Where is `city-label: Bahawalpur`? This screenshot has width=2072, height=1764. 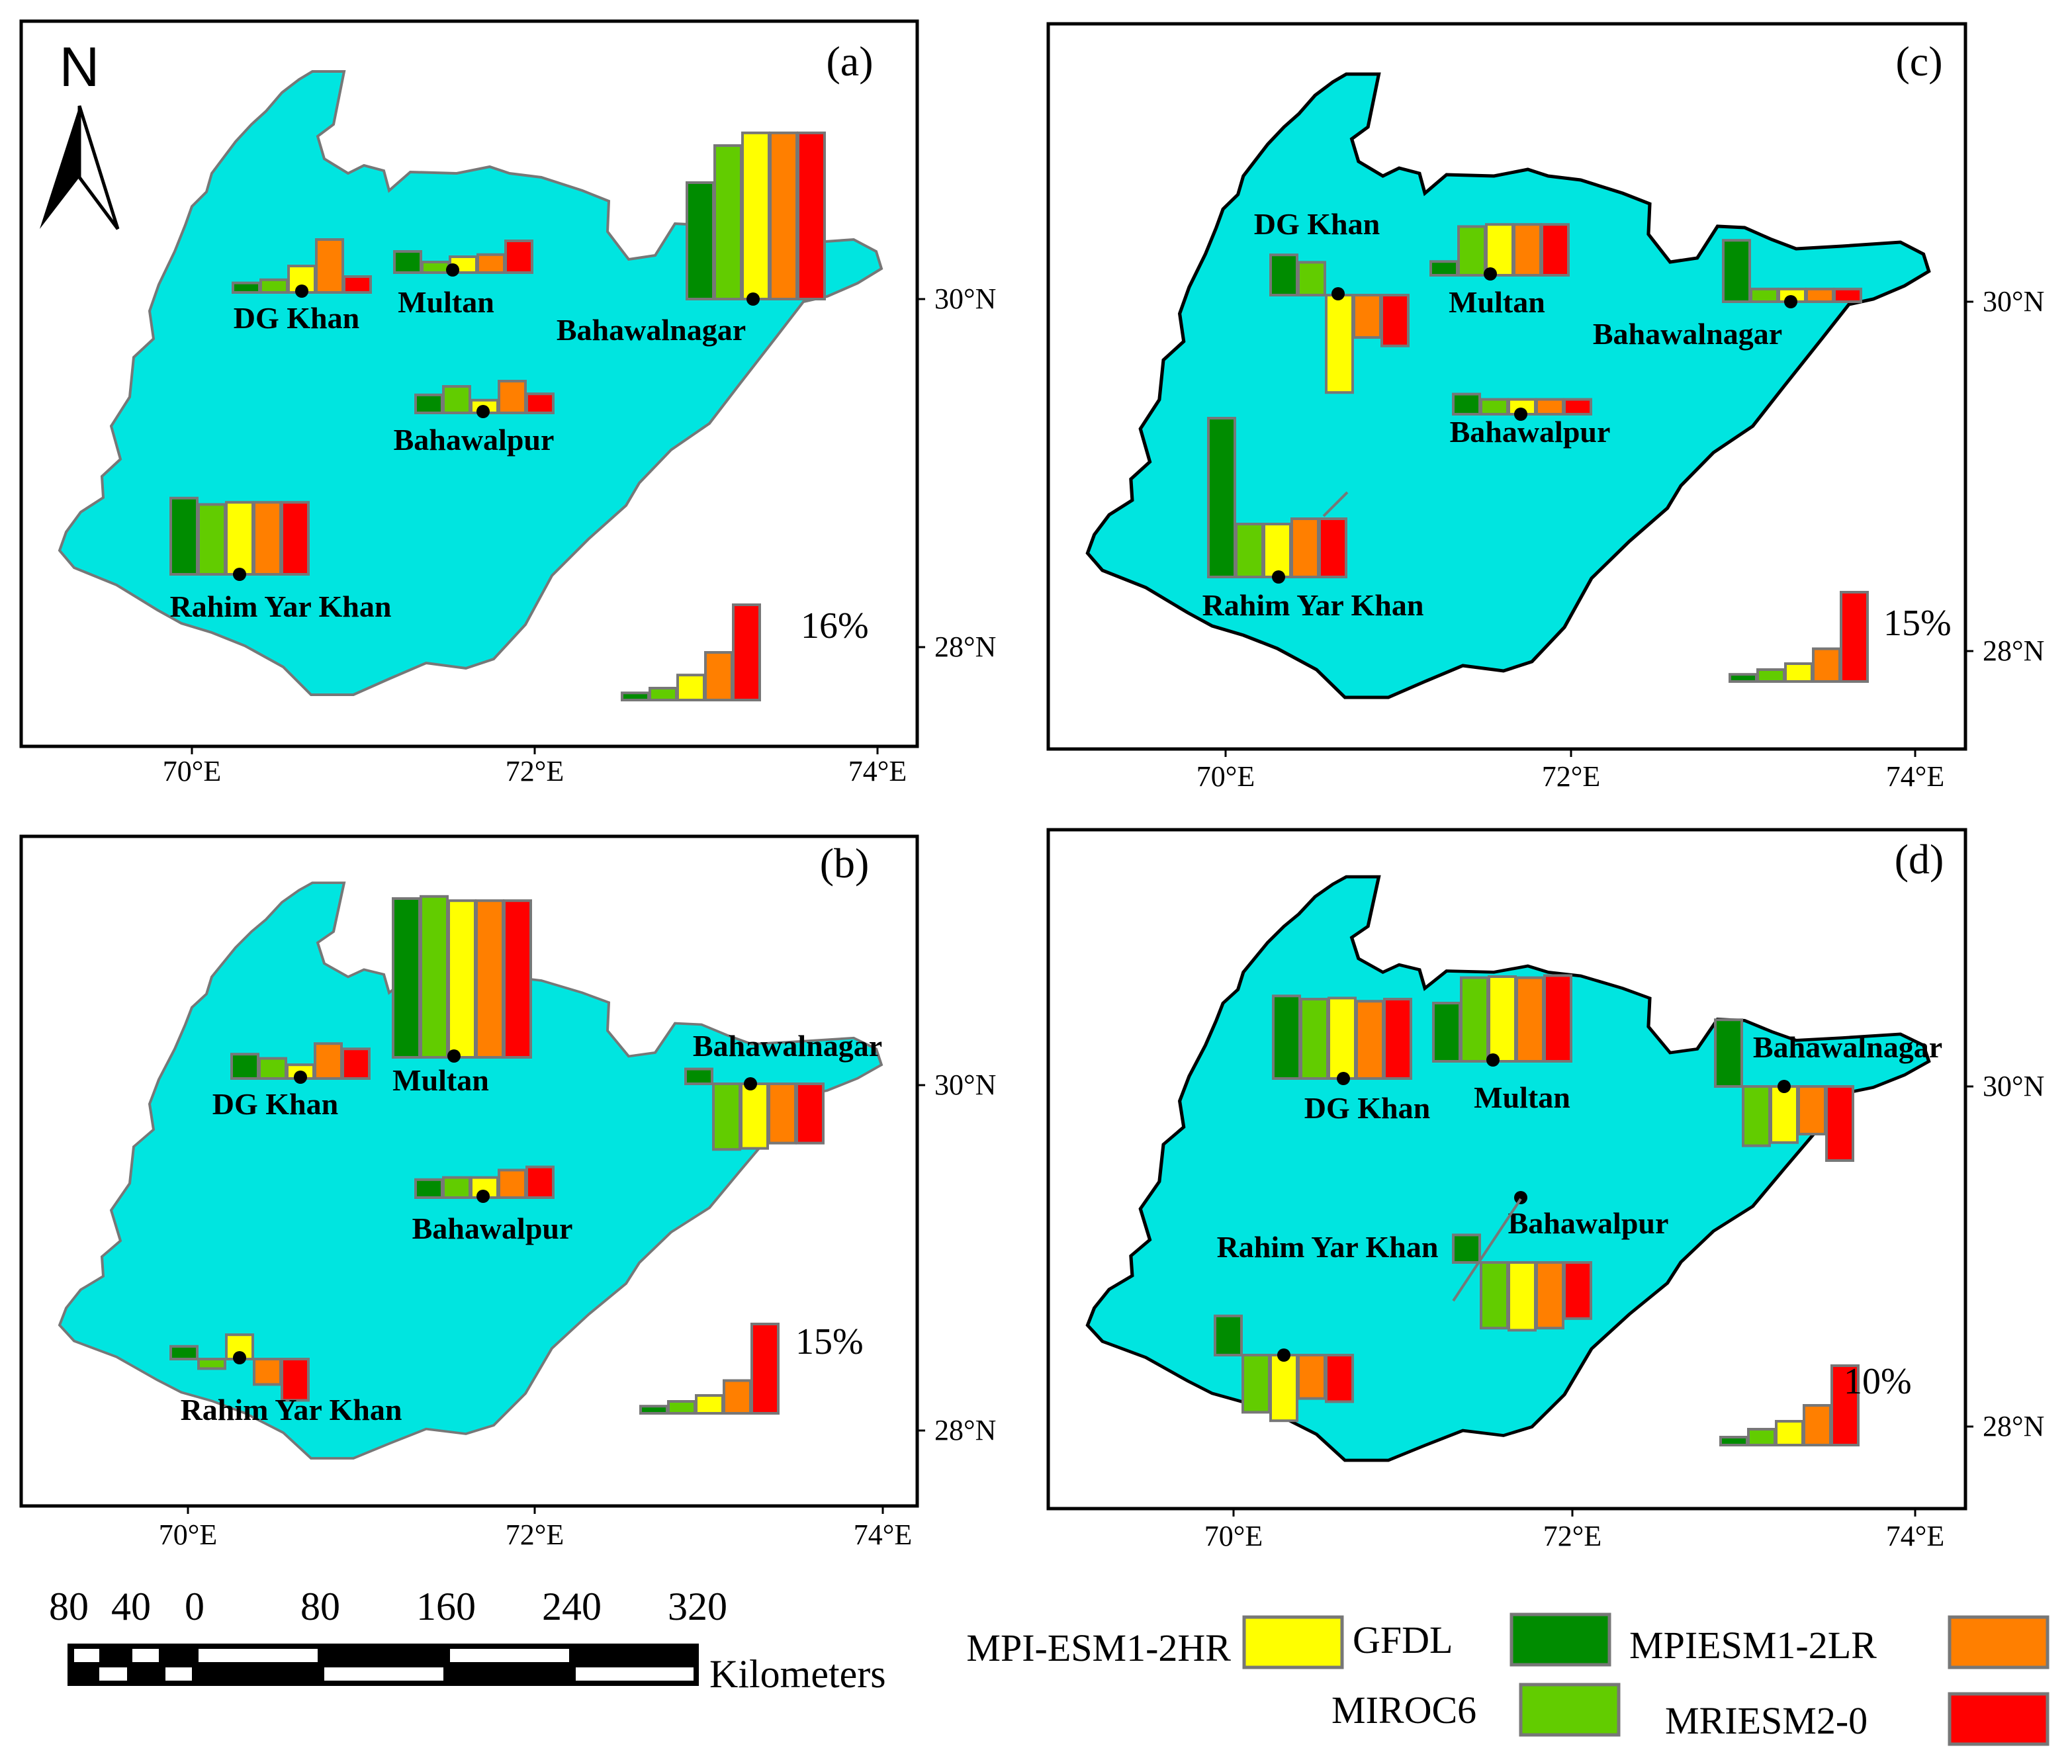
city-label: Bahawalpur is located at coordinates (1530, 432).